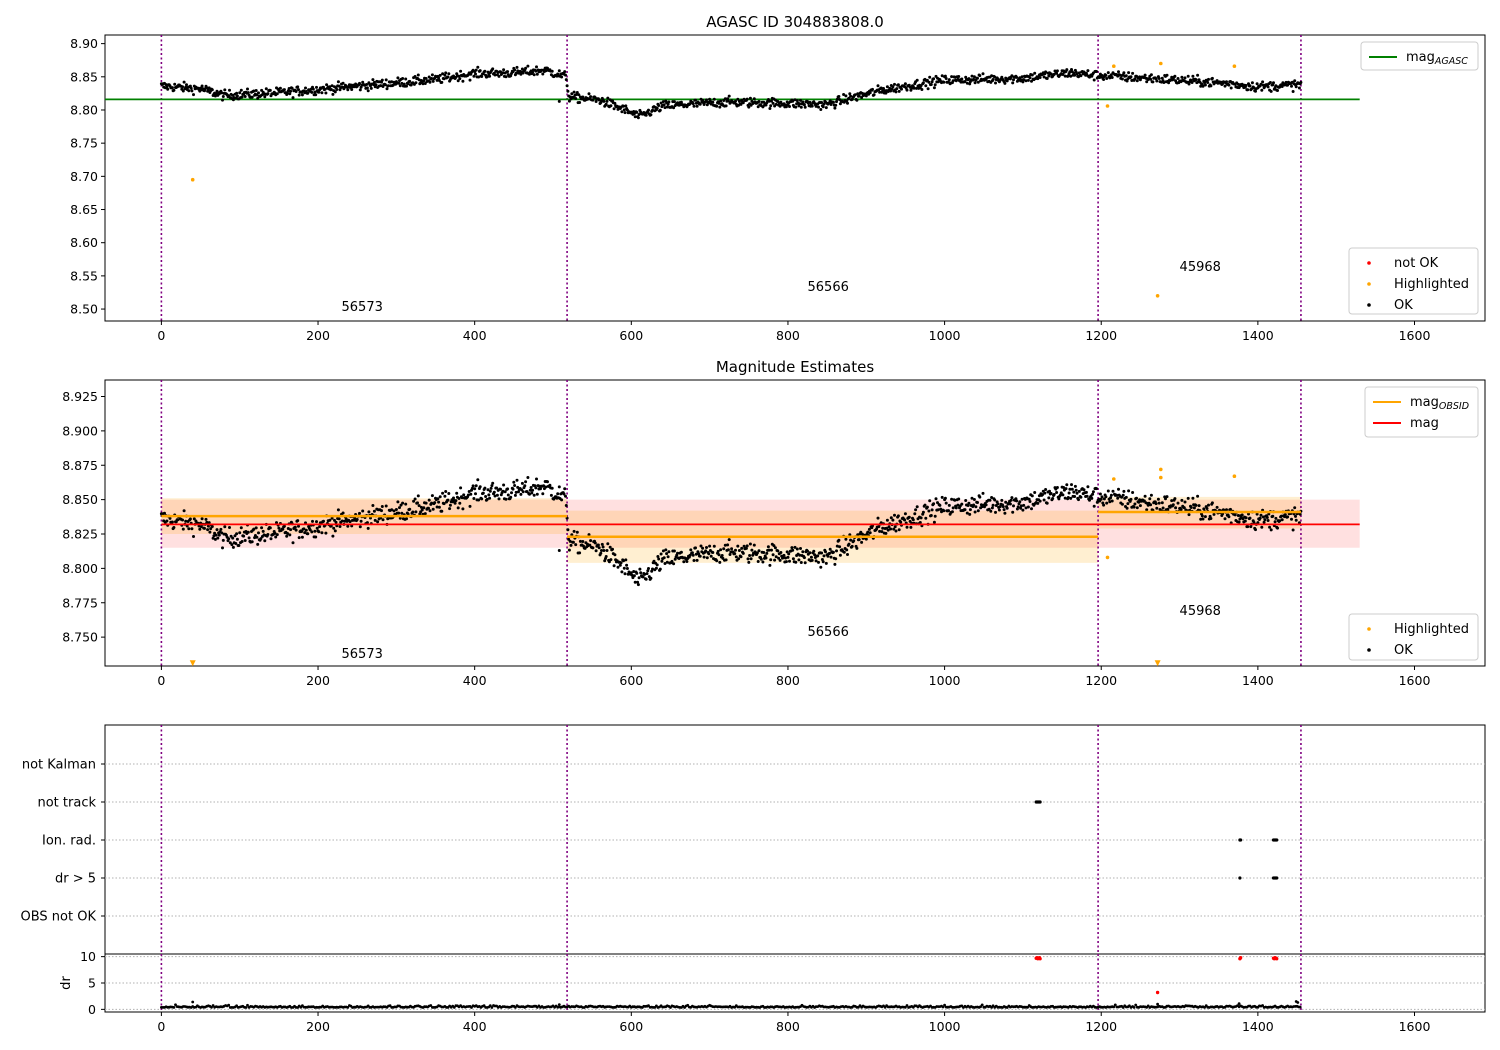 Image resolution: width=1500 pixels, height=1050 pixels. What do you see at coordinates (84, 275) in the screenshot?
I see `panel1-y-tick-label: 8.55` at bounding box center [84, 275].